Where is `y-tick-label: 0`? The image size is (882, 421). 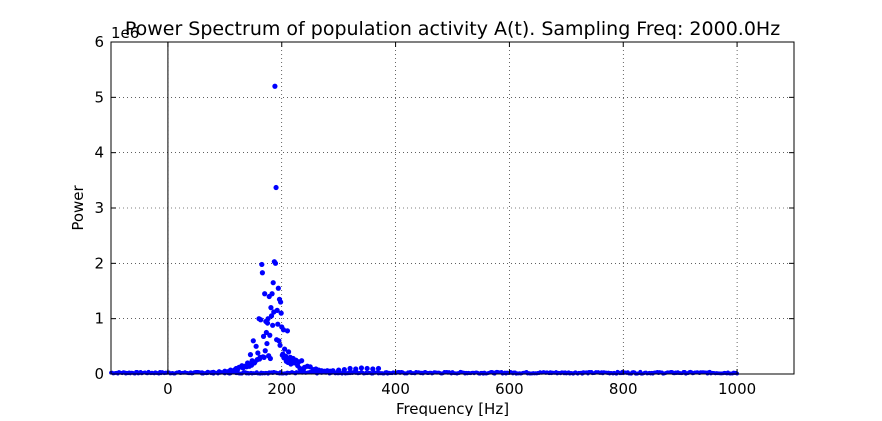
y-tick-label: 0 is located at coordinates (99, 374).